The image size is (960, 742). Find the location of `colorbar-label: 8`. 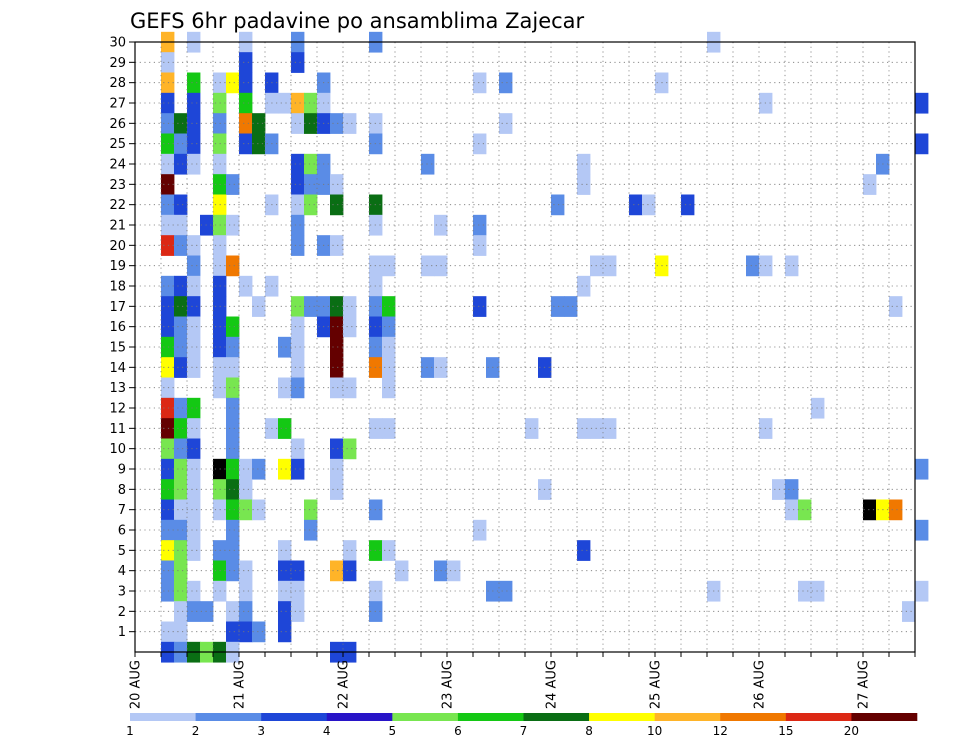

colorbar-label: 8 is located at coordinates (589, 731).